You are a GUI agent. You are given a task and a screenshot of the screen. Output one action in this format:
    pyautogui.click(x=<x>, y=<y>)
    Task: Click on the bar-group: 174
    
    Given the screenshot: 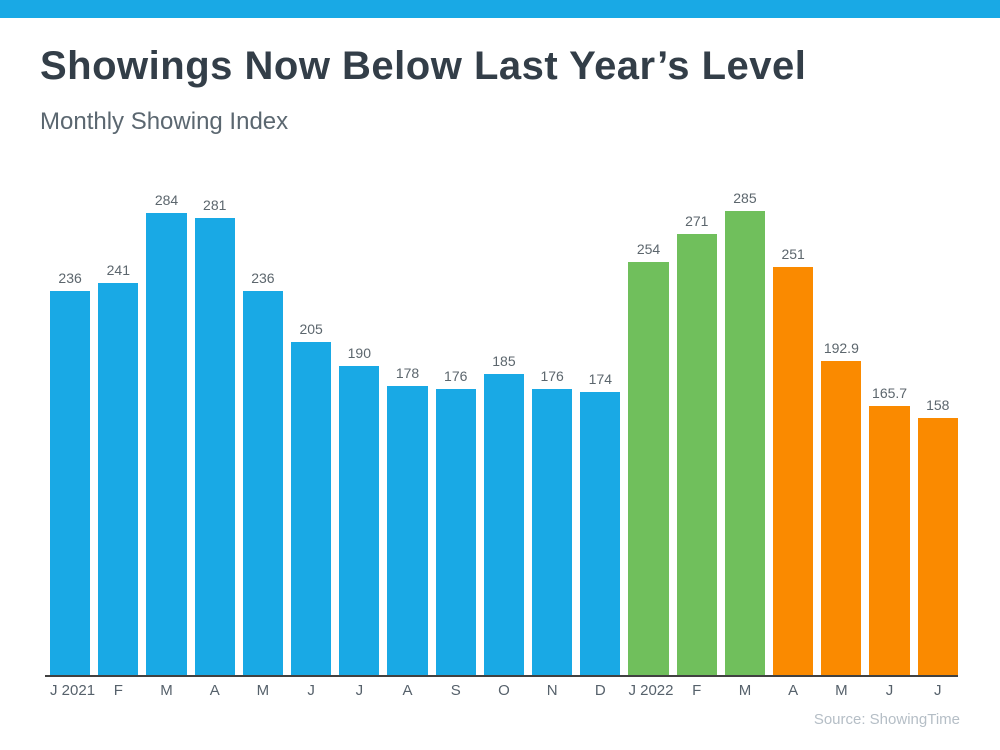 What is the action you would take?
    pyautogui.click(x=600, y=523)
    